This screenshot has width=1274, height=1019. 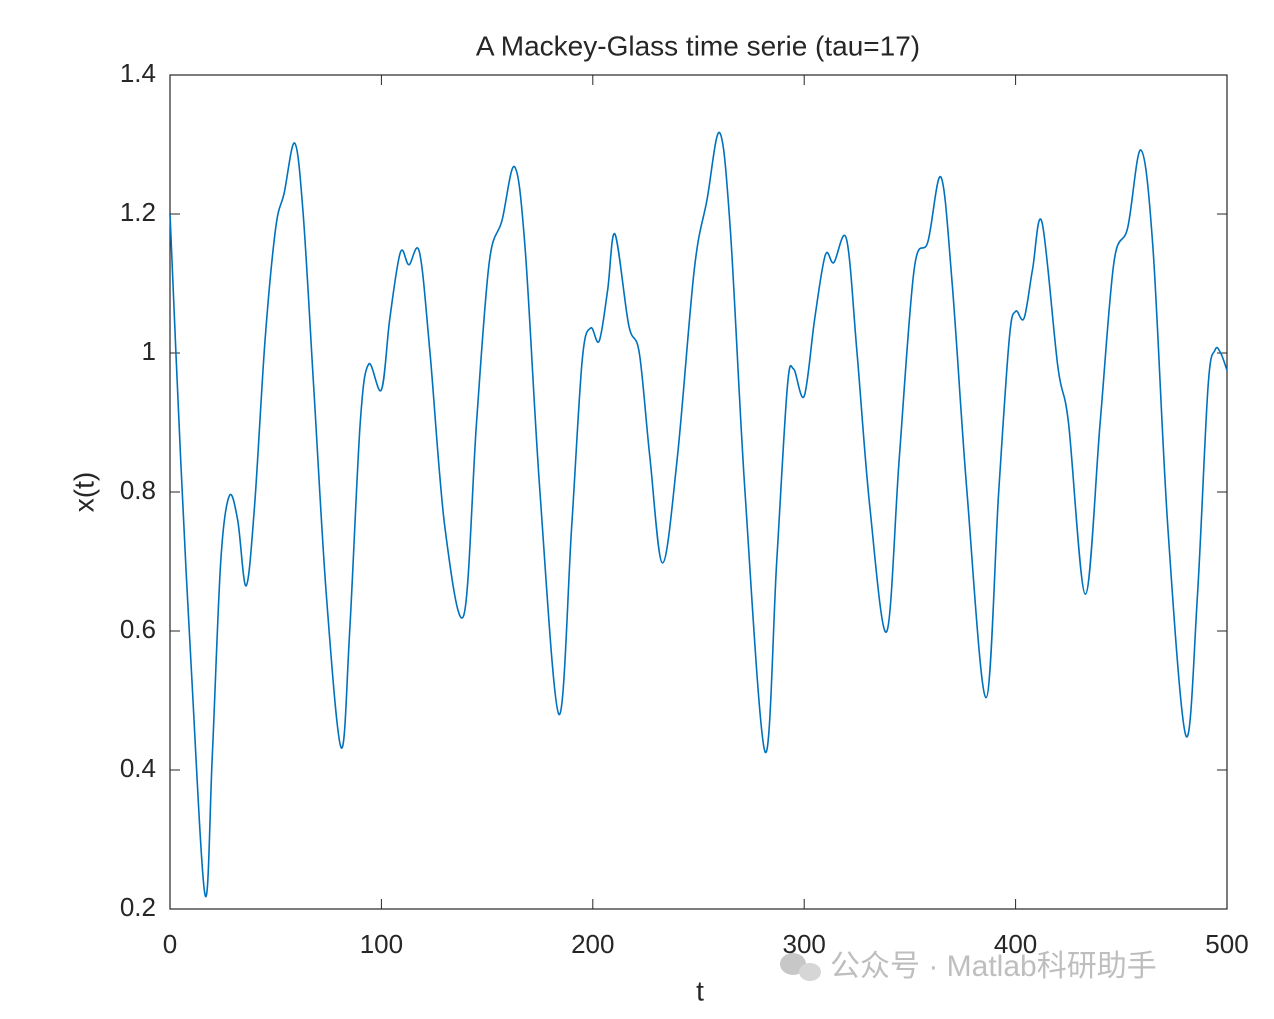 I want to click on x-tick-label: 0, so click(x=170, y=944).